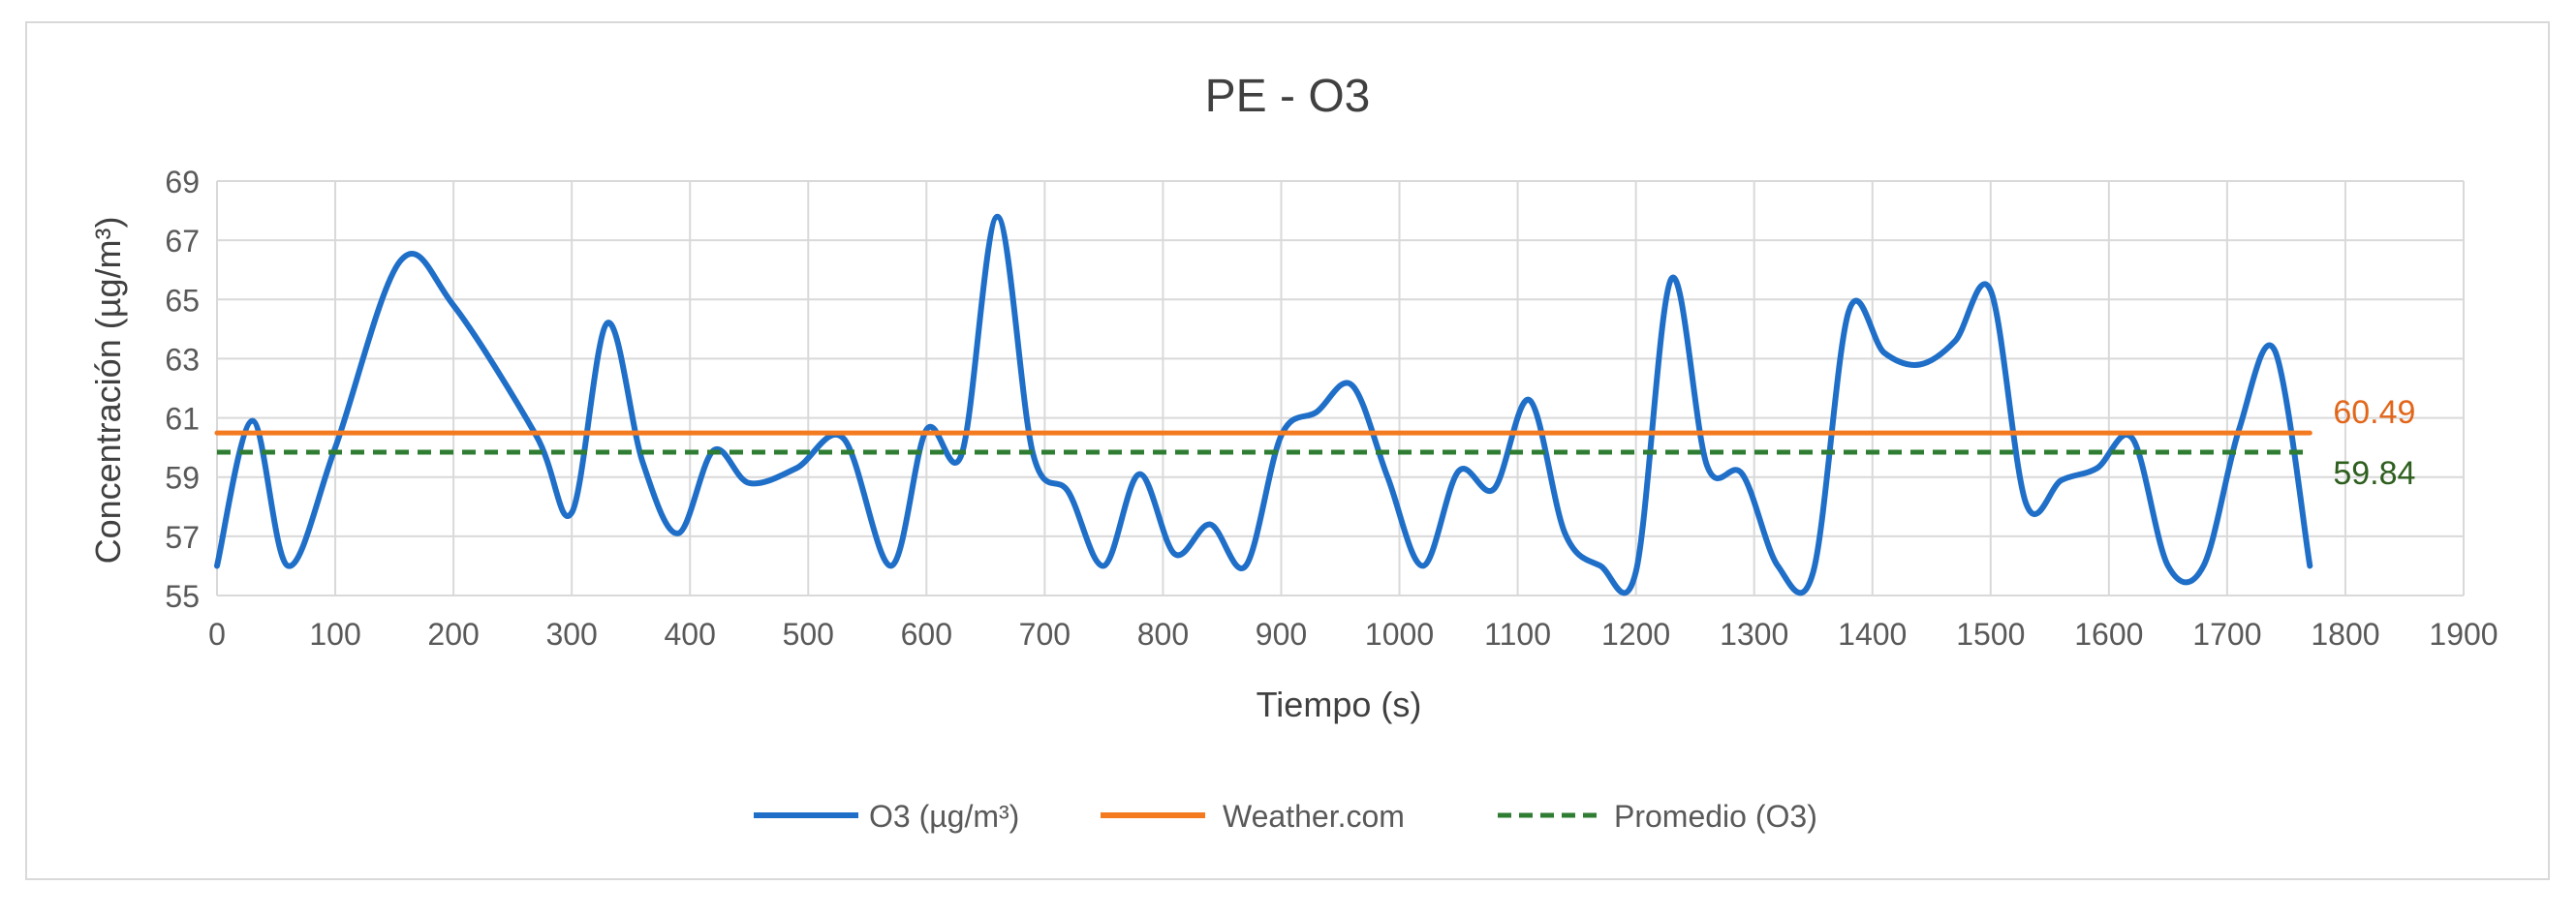 This screenshot has height=916, width=2576. I want to click on x-tick-label: 300, so click(571, 634).